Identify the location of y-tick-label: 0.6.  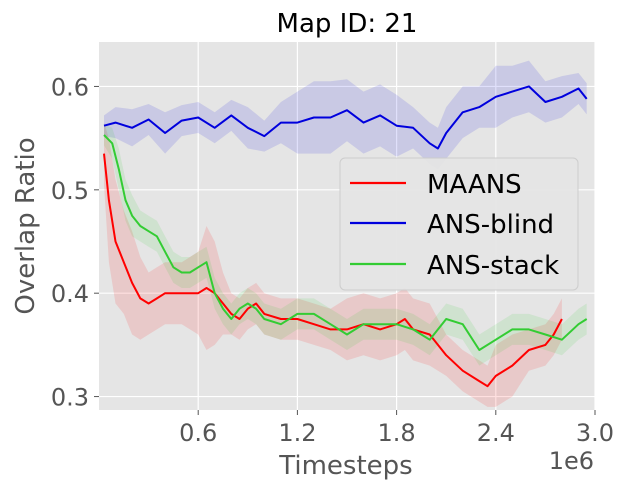
(70, 87).